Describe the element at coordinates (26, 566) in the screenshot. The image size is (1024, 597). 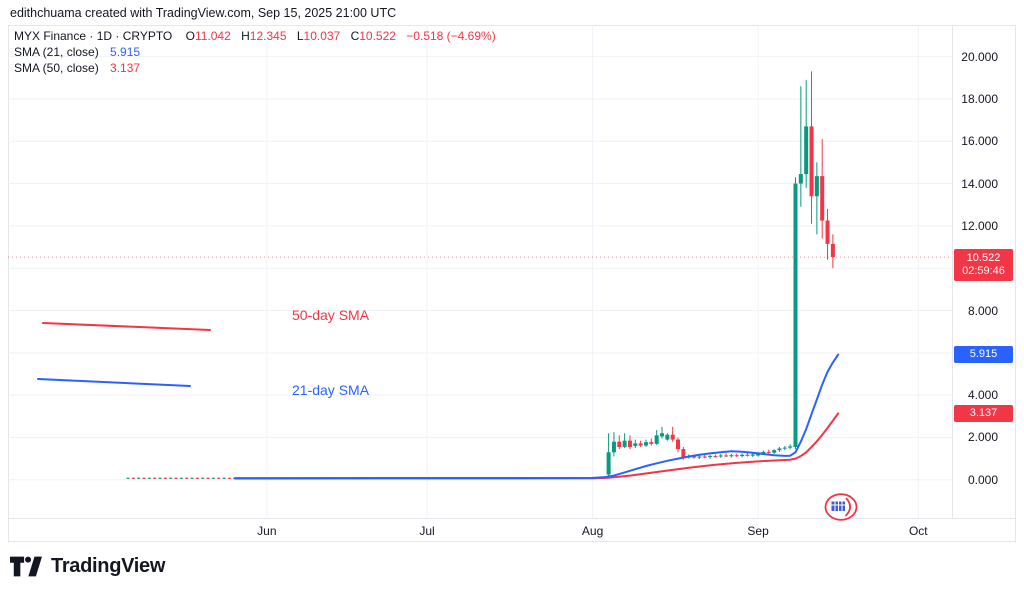
I see `tradingview-logo-icon` at that location.